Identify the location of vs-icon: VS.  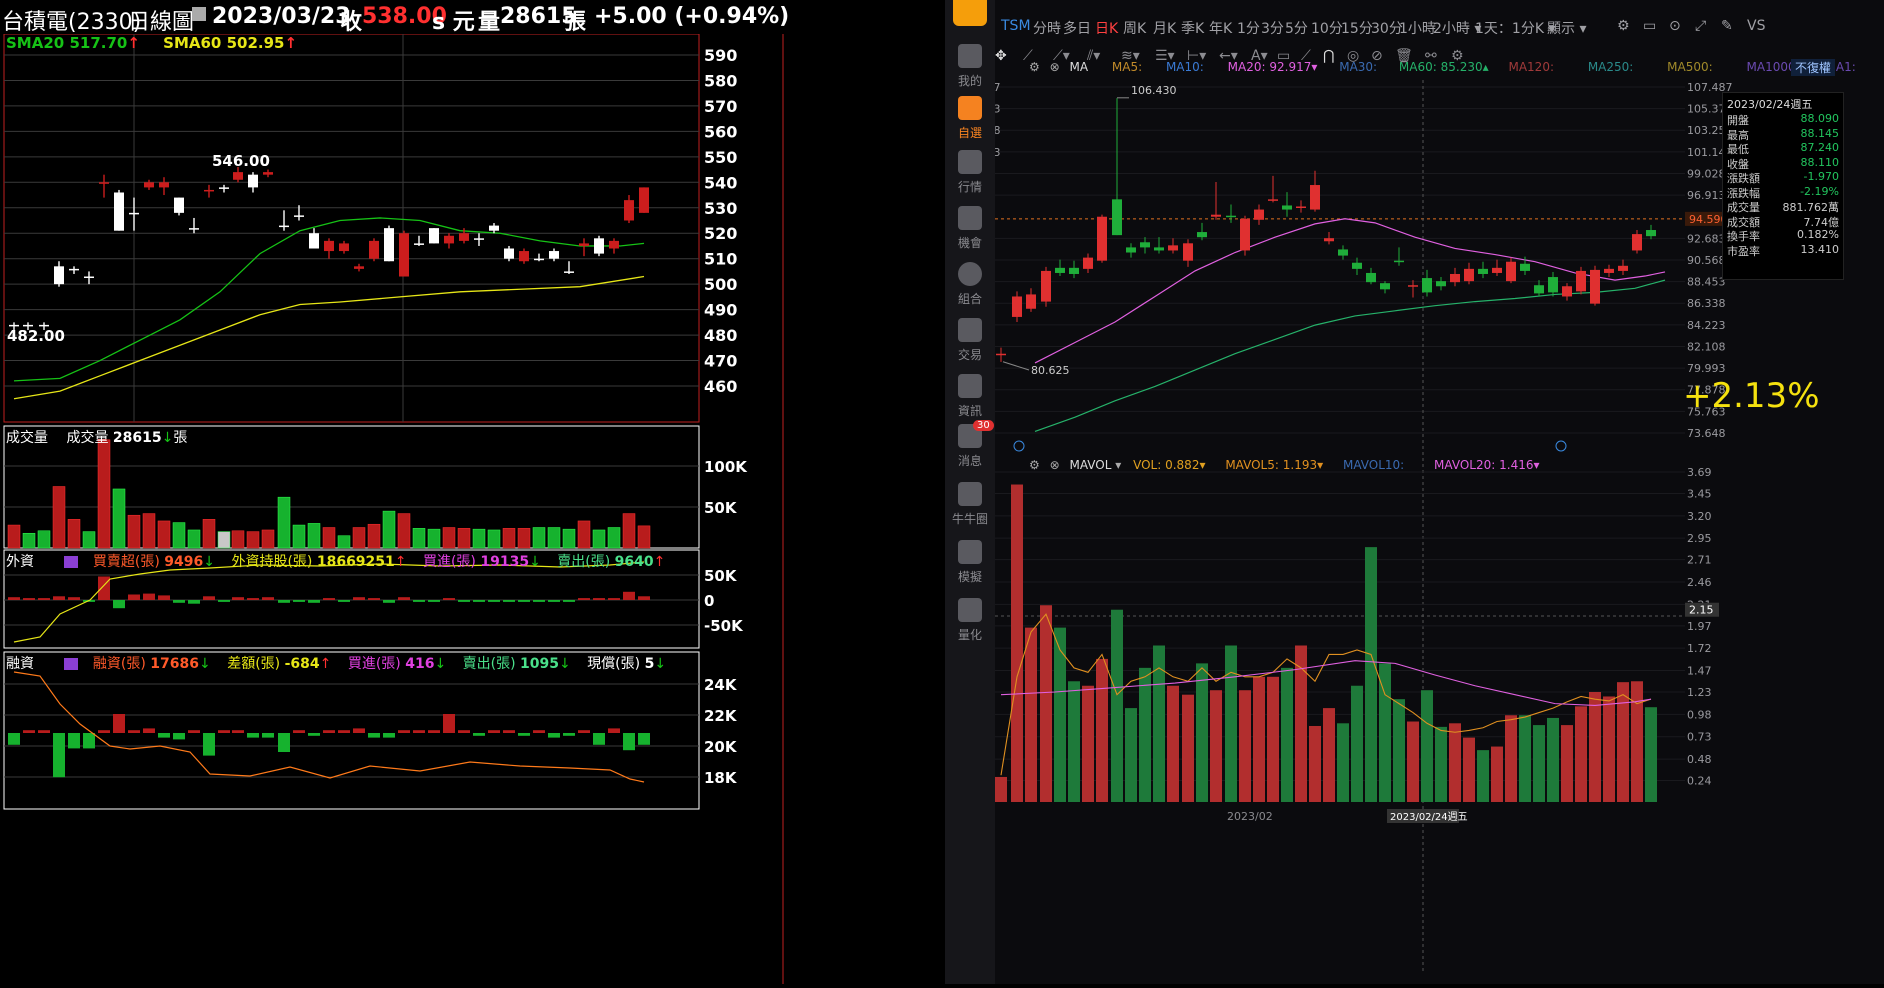
(1756, 26).